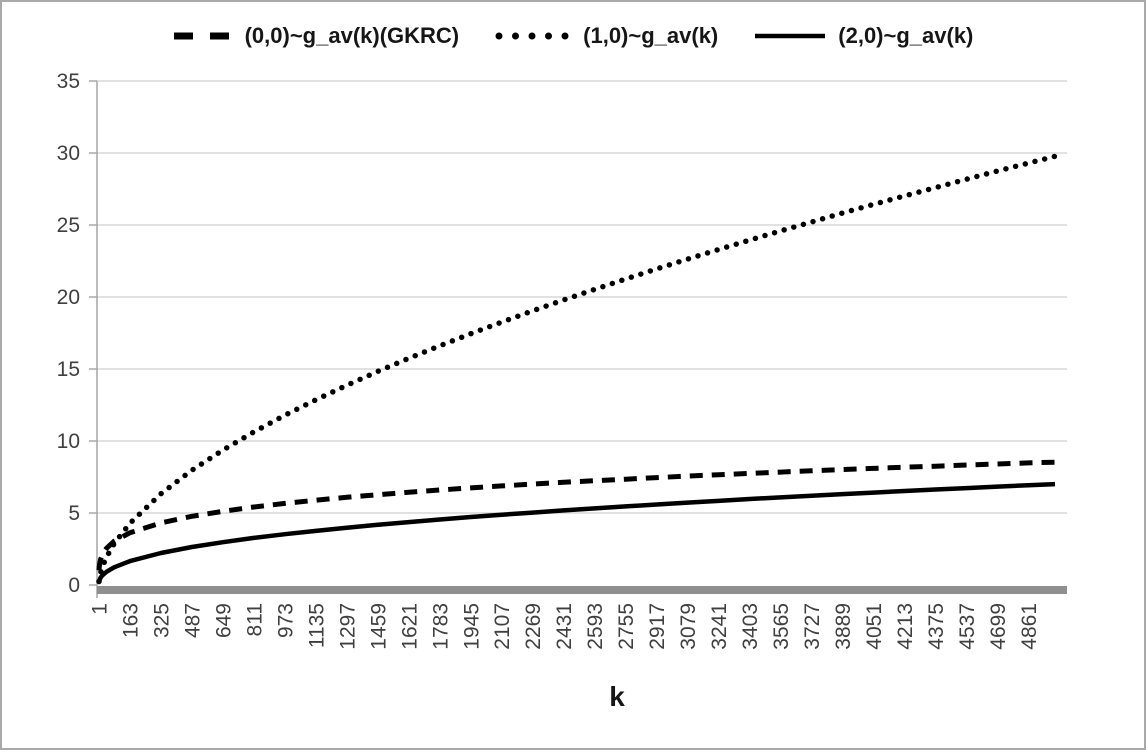 The width and height of the screenshot is (1146, 752). What do you see at coordinates (812, 626) in the screenshot?
I see `x-tick-label: 3727` at bounding box center [812, 626].